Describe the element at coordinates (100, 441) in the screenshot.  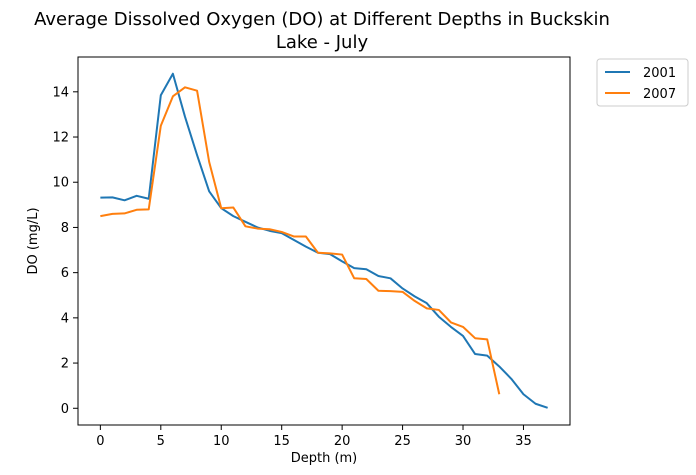
I see `x-tick-label-0: 0` at that location.